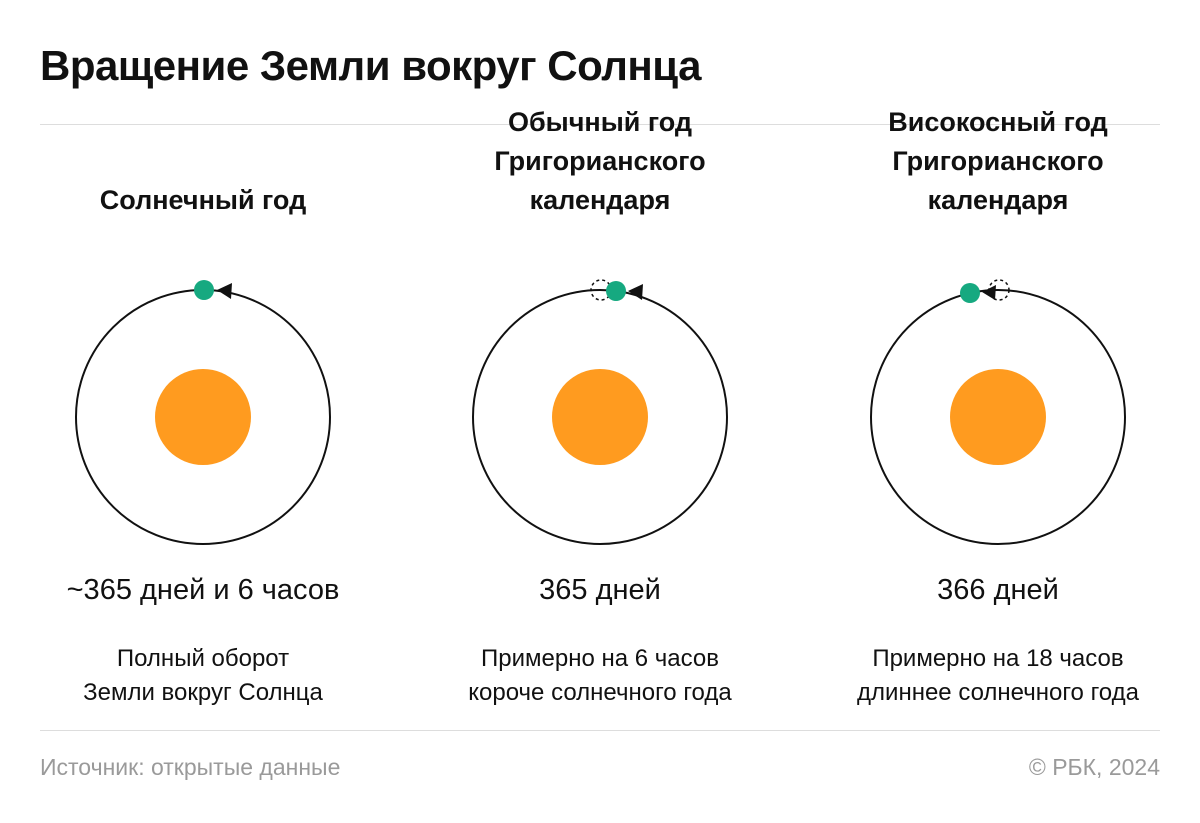 The height and width of the screenshot is (823, 1200). I want to click on days-value: 366 дней, so click(998, 590).